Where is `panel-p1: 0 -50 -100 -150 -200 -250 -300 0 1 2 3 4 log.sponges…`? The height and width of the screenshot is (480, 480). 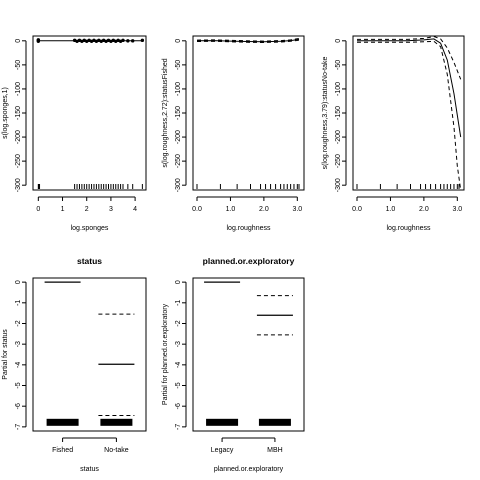
panel-p1: 0 -50 -100 -150 -200 -250 -300 0 1 2 3 4 log.sponges… is located at coordinates (74, 133).